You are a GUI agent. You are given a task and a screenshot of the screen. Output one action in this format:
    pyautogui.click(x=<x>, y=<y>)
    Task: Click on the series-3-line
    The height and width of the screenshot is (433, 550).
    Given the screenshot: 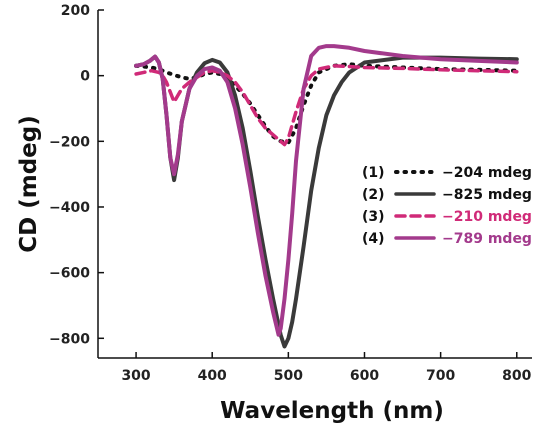 What is the action you would take?
    pyautogui.click(x=326, y=105)
    